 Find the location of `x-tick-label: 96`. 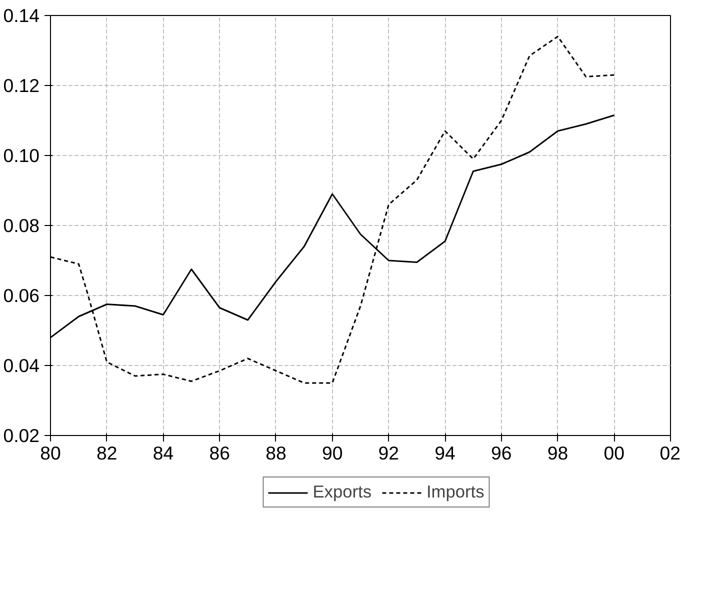

x-tick-label: 96 is located at coordinates (501, 453).